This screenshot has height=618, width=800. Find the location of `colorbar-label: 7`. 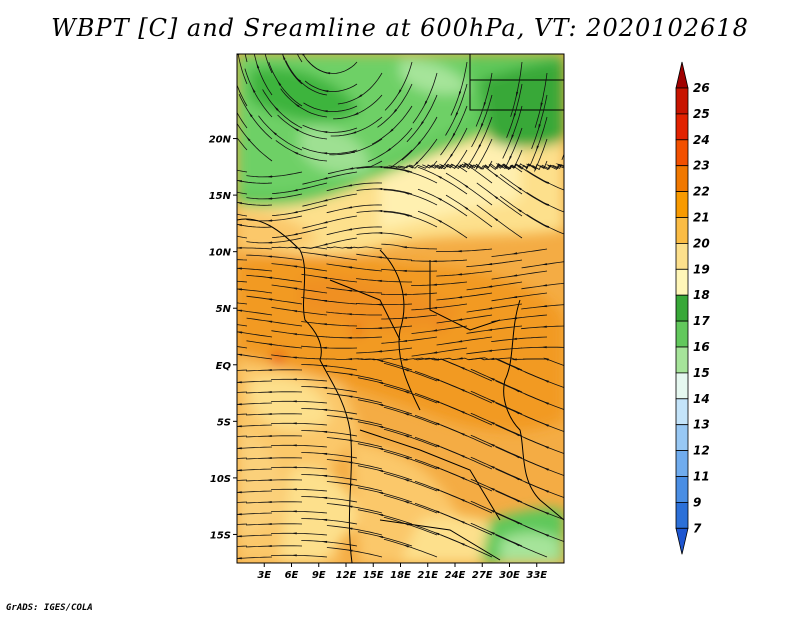

colorbar-label: 7 is located at coordinates (697, 528).